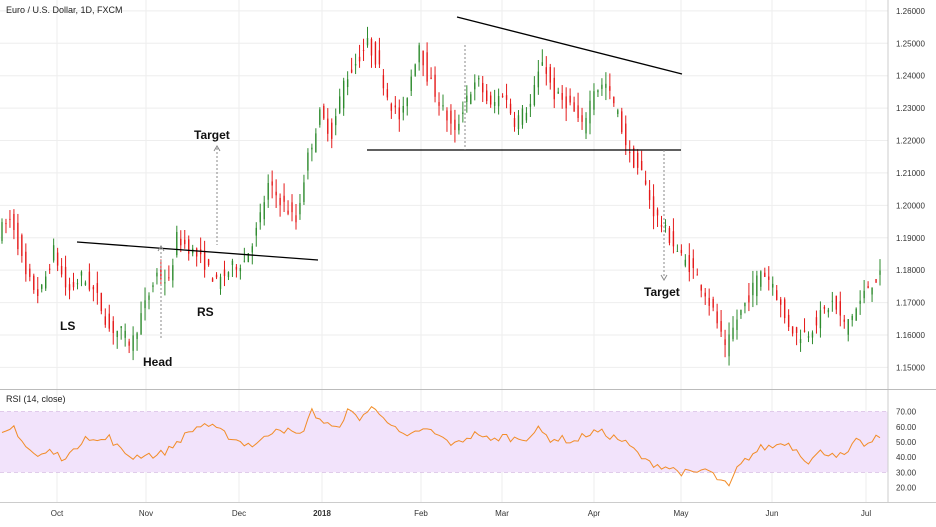  I want to click on rsi-axis: 70.00 60.00 50.00 40.00 30.00 20.00, so click(906, 450).